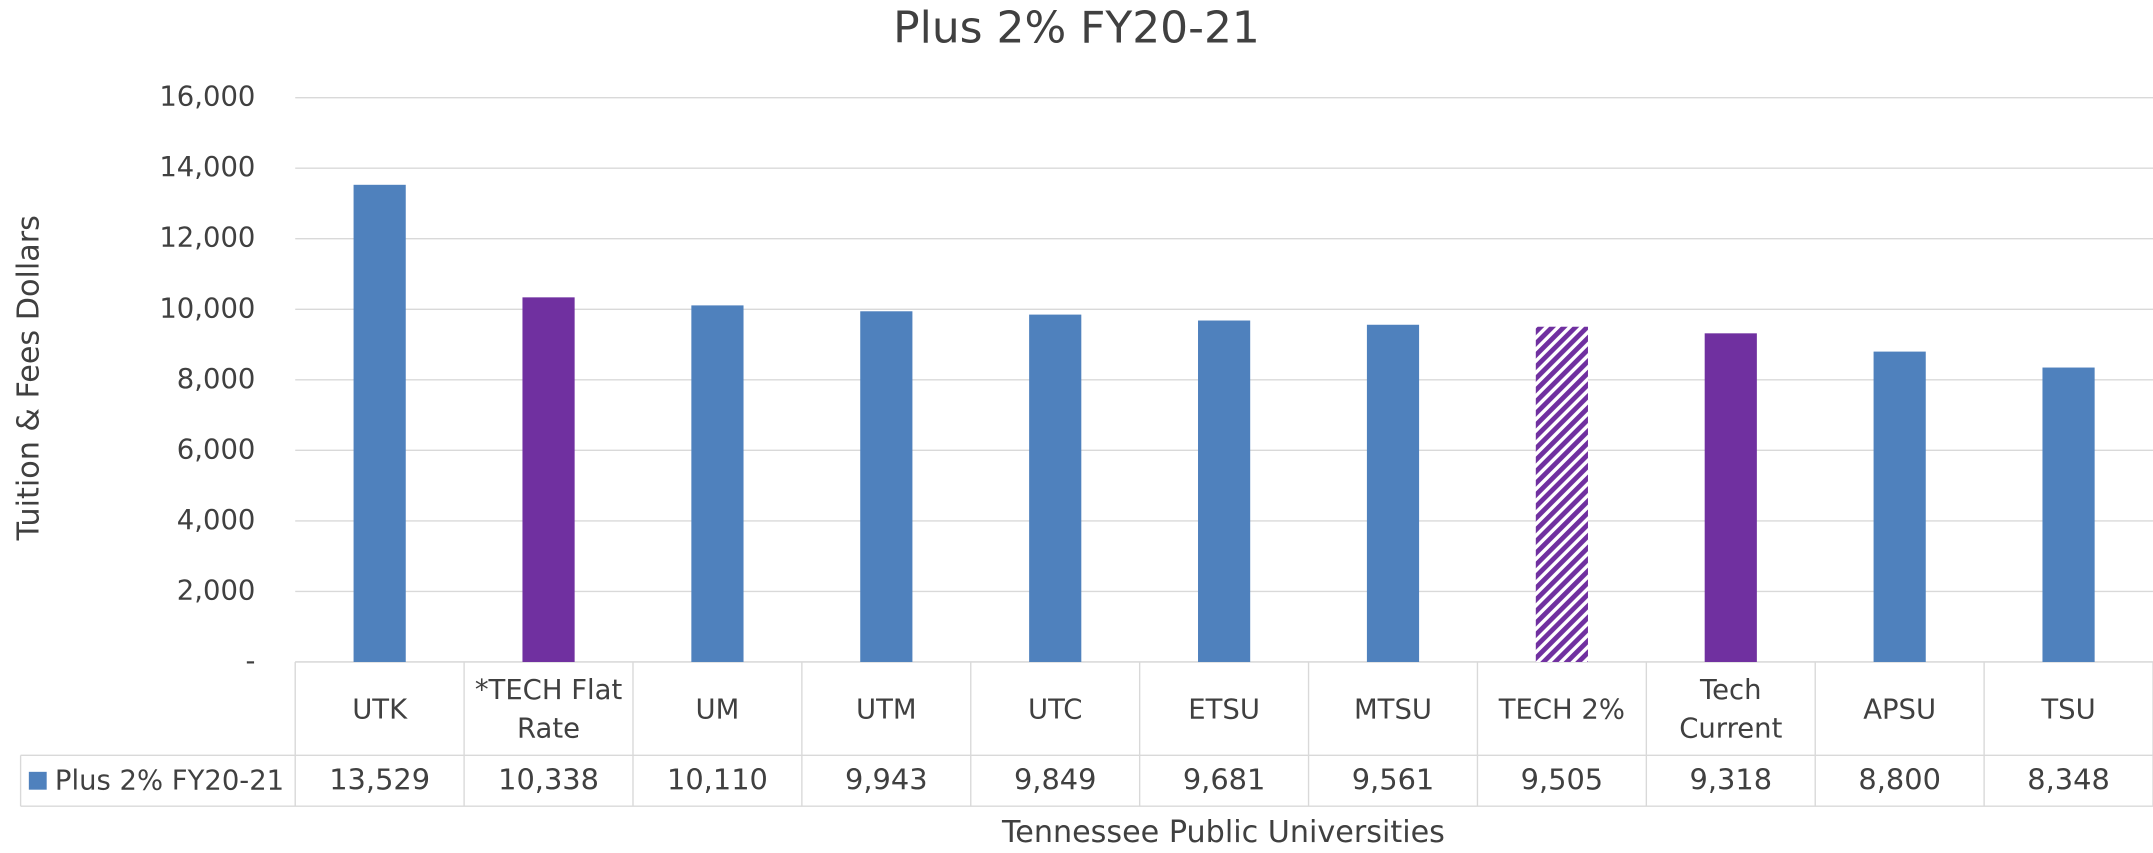 The height and width of the screenshot is (853, 2153). I want to click on x-tick-label: ETSU, so click(1224, 709).